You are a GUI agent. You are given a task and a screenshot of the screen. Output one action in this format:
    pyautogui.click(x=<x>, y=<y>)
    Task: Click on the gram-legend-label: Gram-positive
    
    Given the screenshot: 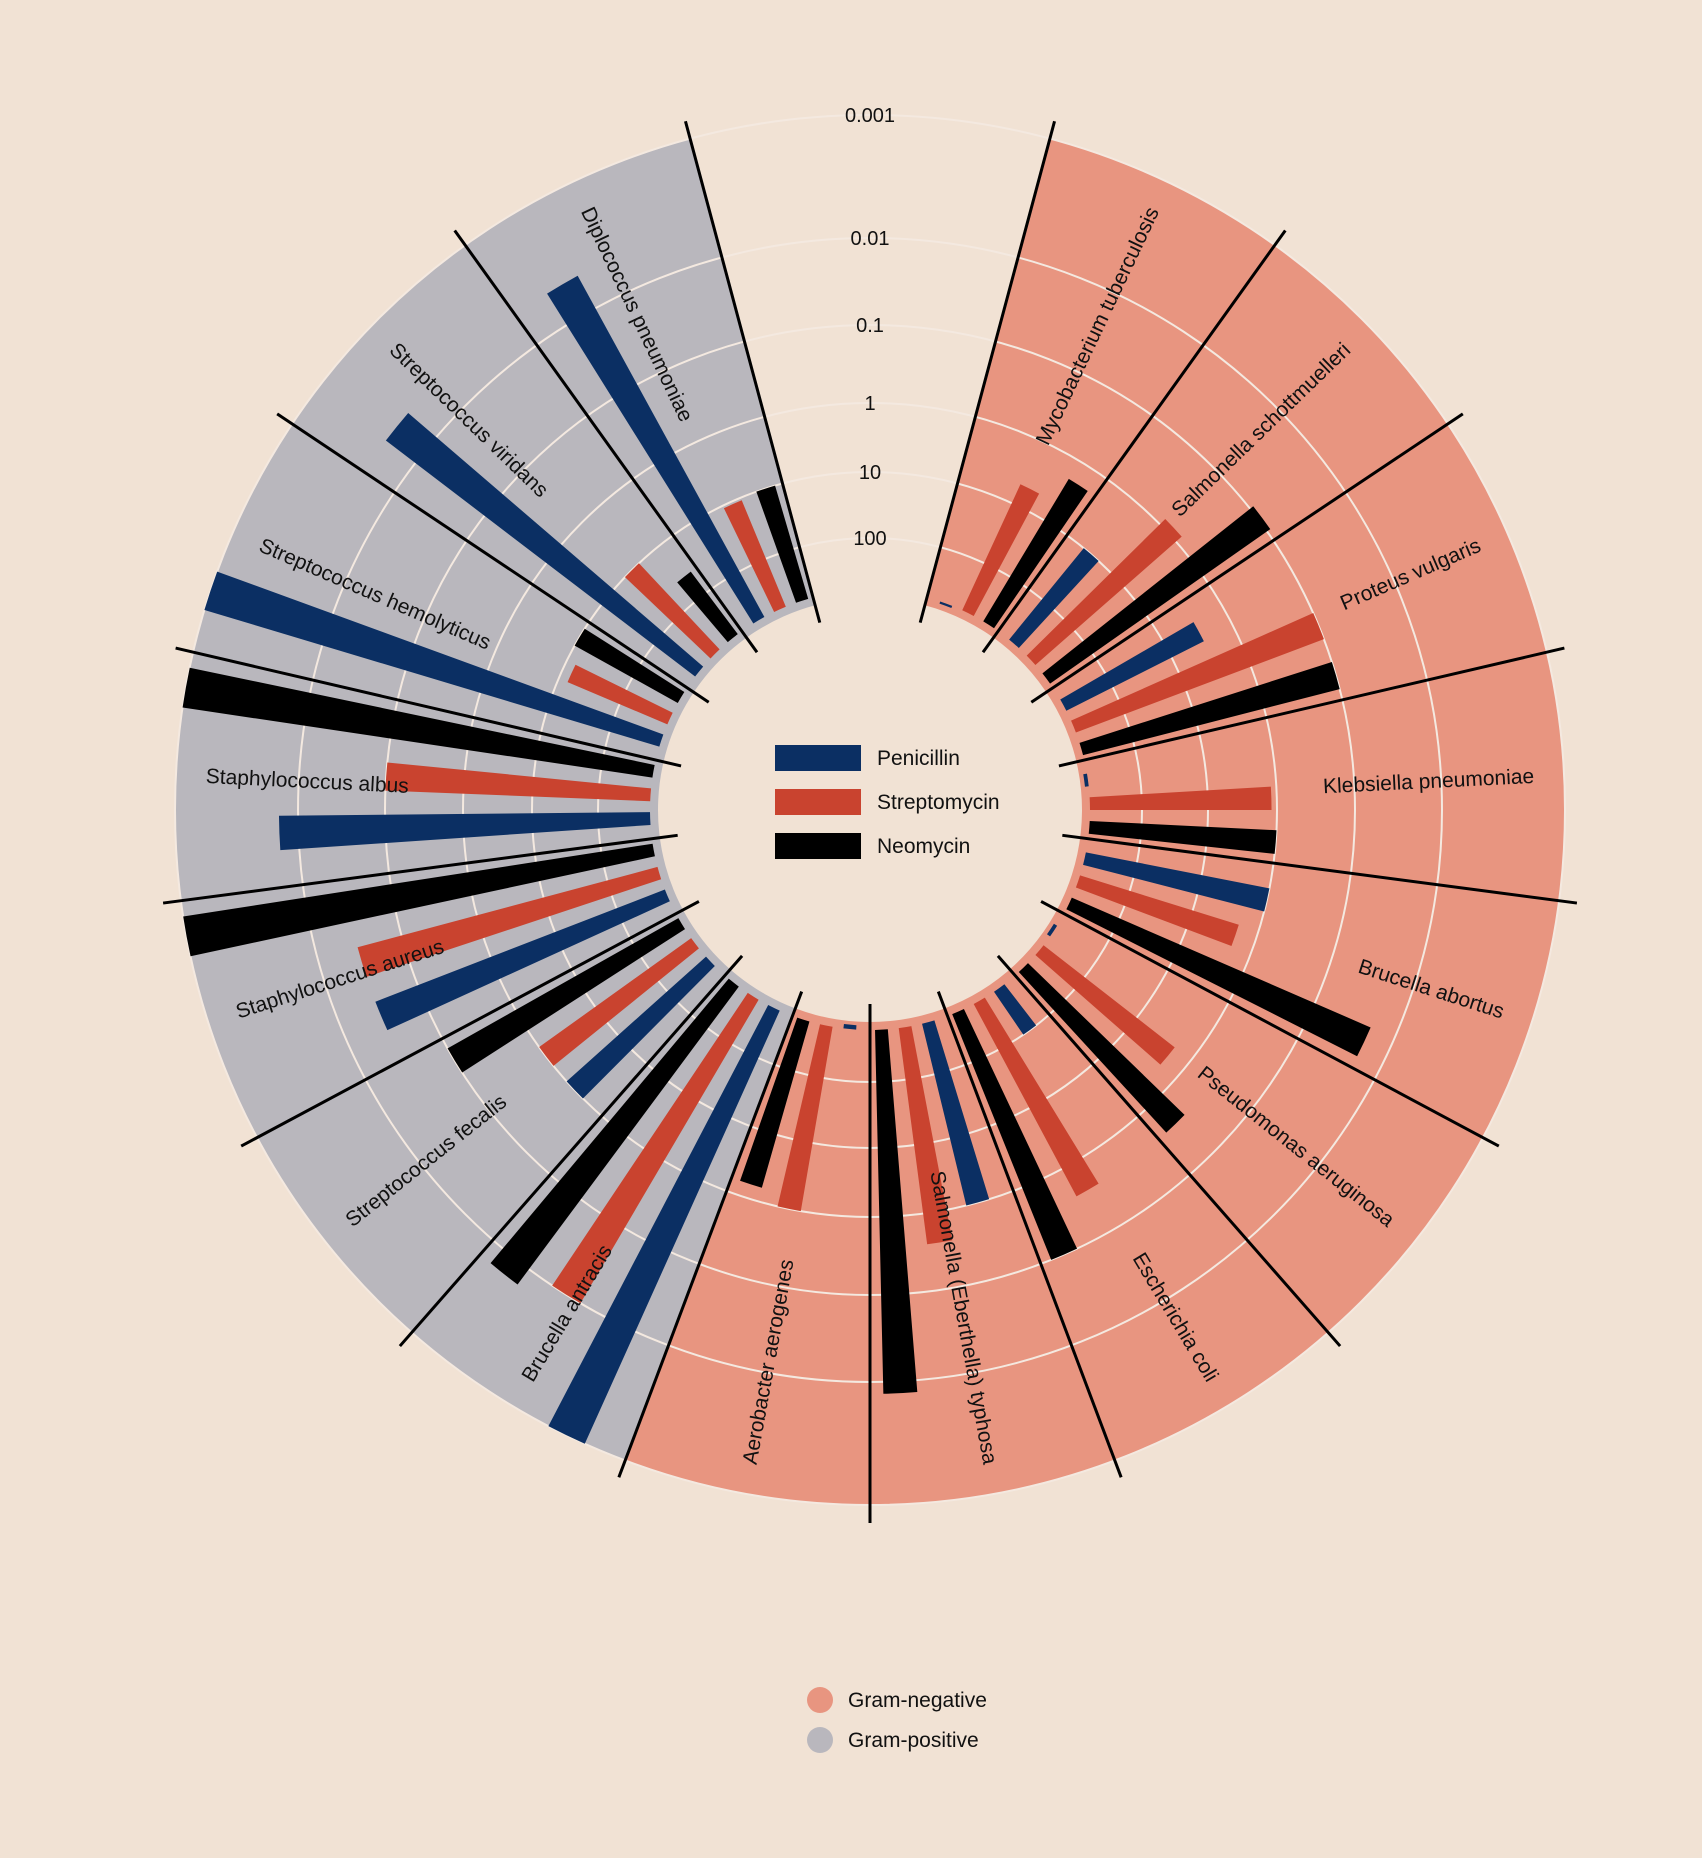 What is the action you would take?
    pyautogui.click(x=913, y=1740)
    